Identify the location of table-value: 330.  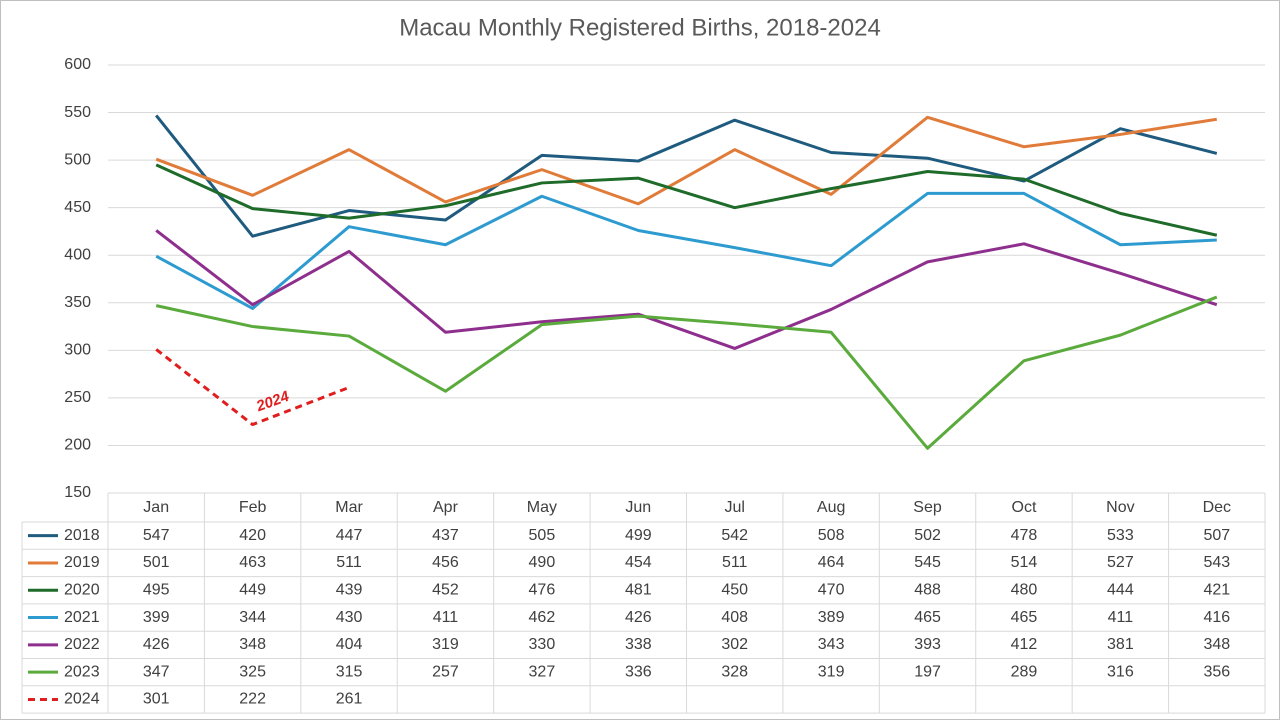
(542, 644).